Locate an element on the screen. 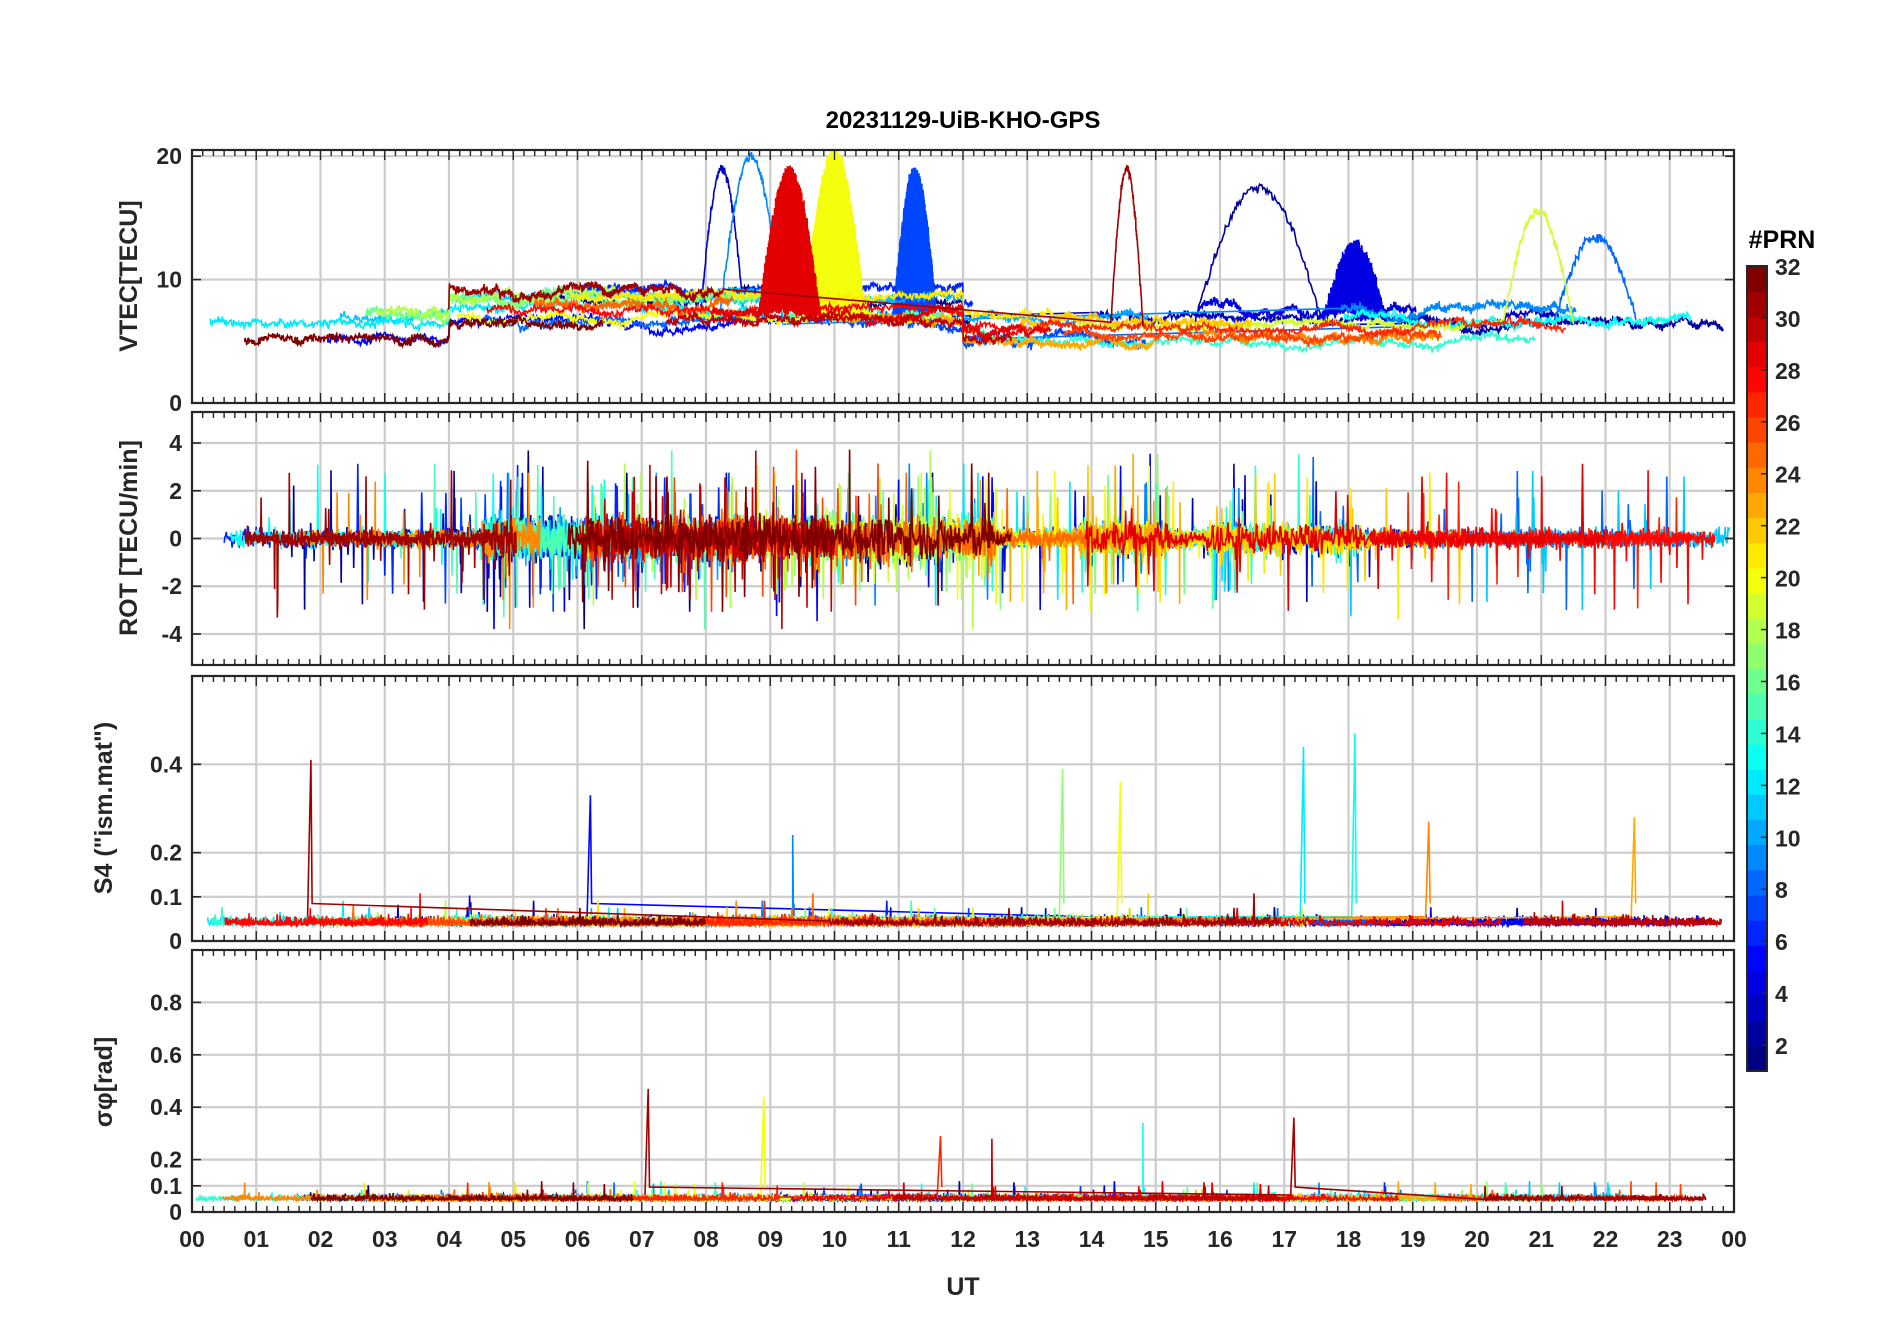 The height and width of the screenshot is (1330, 1902). x-tick-label: 10 is located at coordinates (835, 1239).